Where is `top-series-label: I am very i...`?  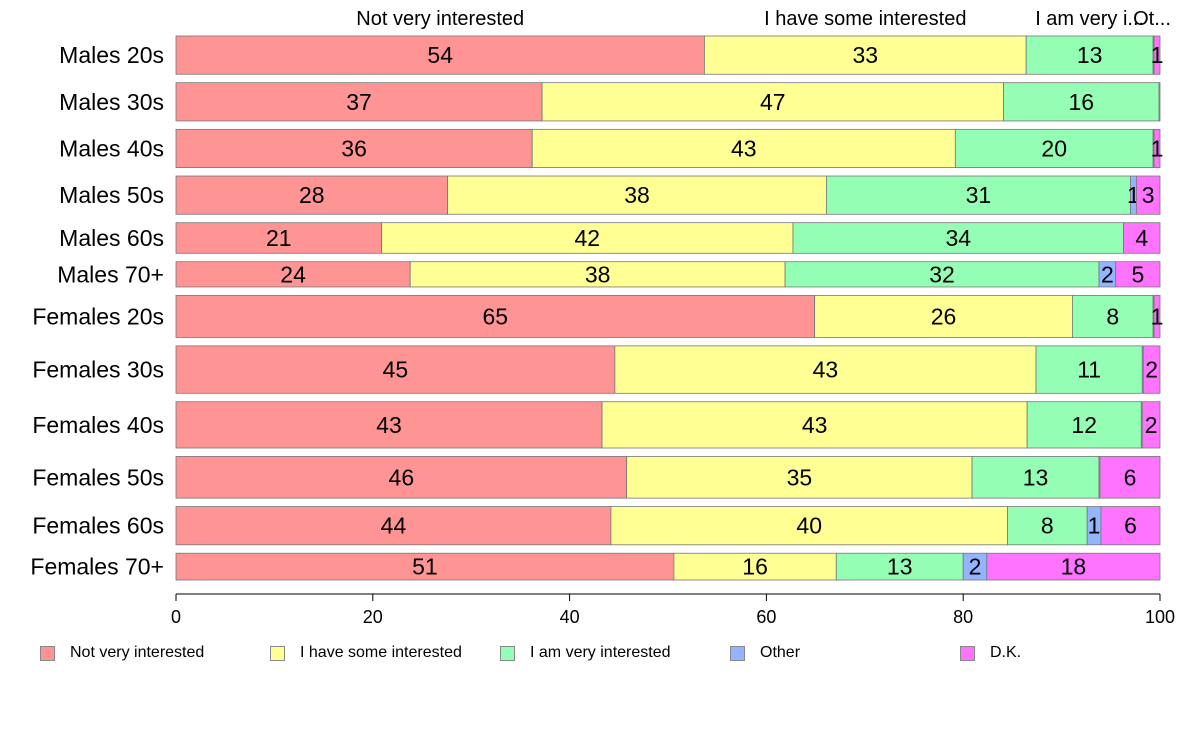 top-series-label: I am very i... is located at coordinates (1089, 19).